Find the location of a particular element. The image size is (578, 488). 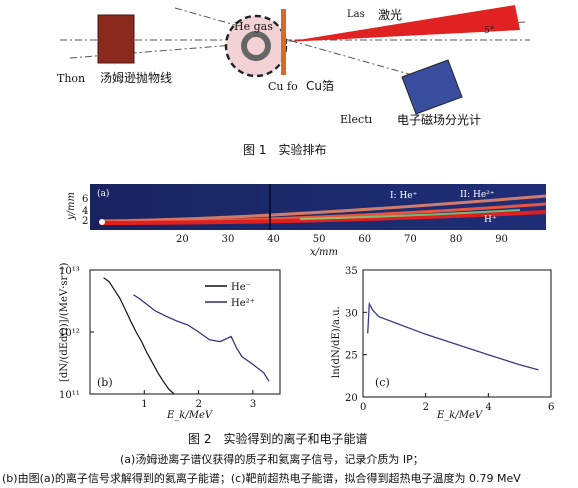

series-he-minus-line is located at coordinates (139, 336).